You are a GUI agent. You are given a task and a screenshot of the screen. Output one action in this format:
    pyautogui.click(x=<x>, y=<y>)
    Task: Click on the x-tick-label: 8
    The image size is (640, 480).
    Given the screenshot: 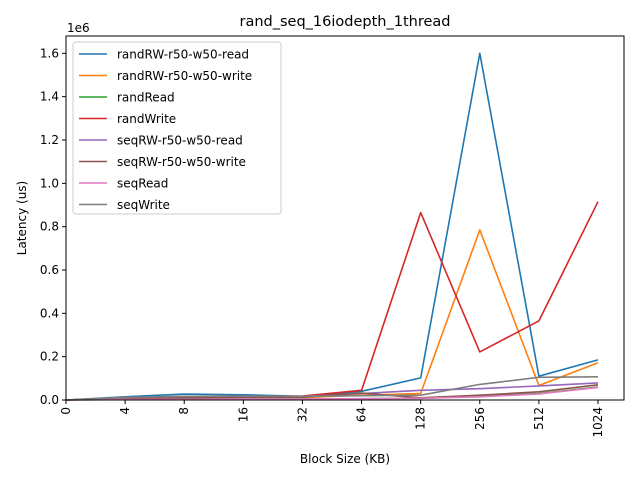 What is the action you would take?
    pyautogui.click(x=184, y=411)
    